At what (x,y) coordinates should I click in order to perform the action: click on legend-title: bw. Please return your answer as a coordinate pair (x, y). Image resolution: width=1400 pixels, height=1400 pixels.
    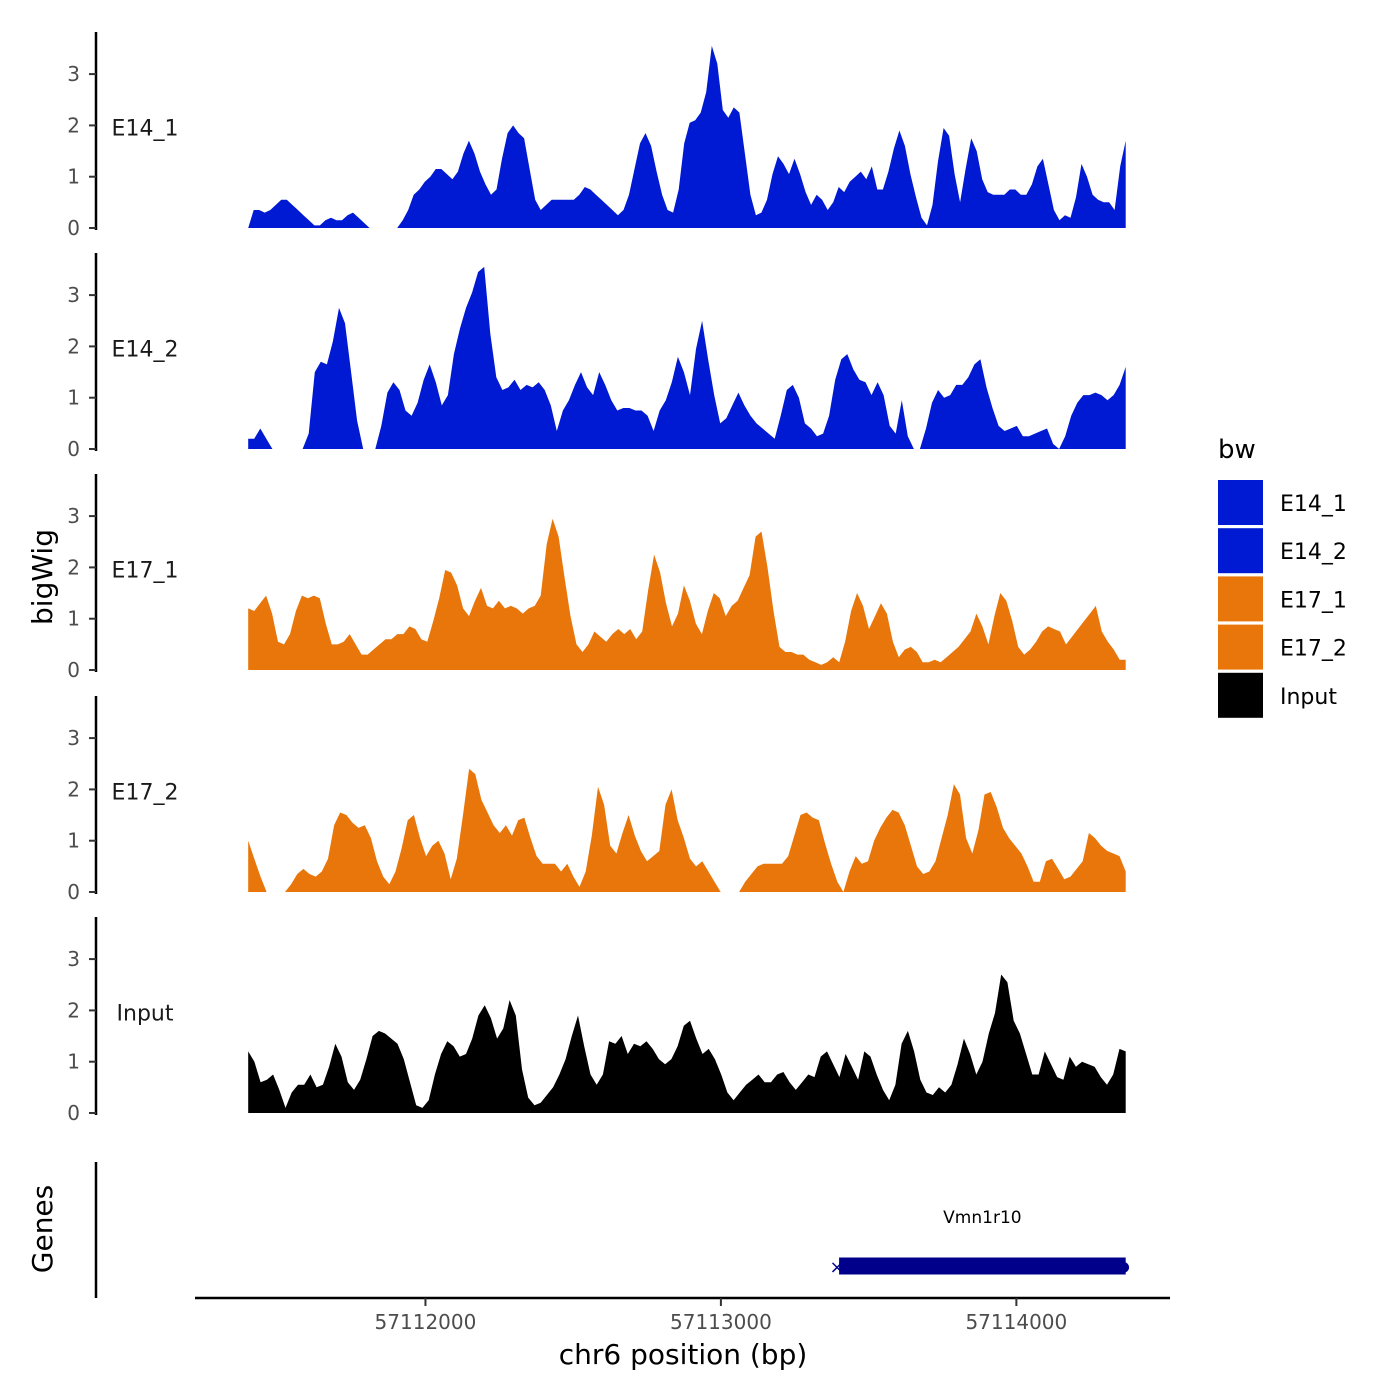
    Looking at the image, I should click on (1237, 450).